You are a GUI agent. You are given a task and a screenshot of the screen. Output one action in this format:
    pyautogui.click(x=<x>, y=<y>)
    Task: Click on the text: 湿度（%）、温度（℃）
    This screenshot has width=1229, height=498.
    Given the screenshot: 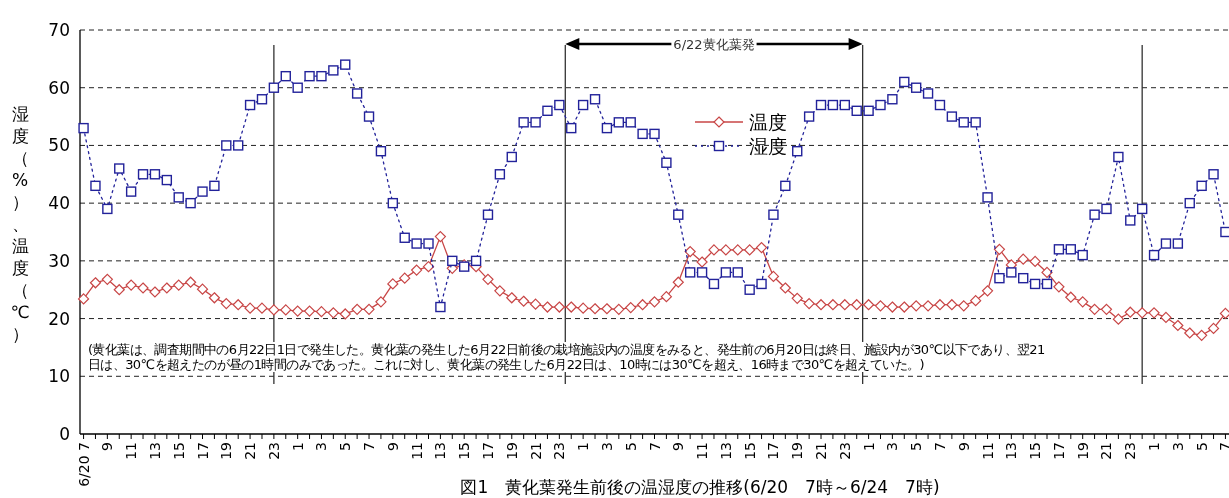 What is the action you would take?
    pyautogui.click(x=20, y=224)
    